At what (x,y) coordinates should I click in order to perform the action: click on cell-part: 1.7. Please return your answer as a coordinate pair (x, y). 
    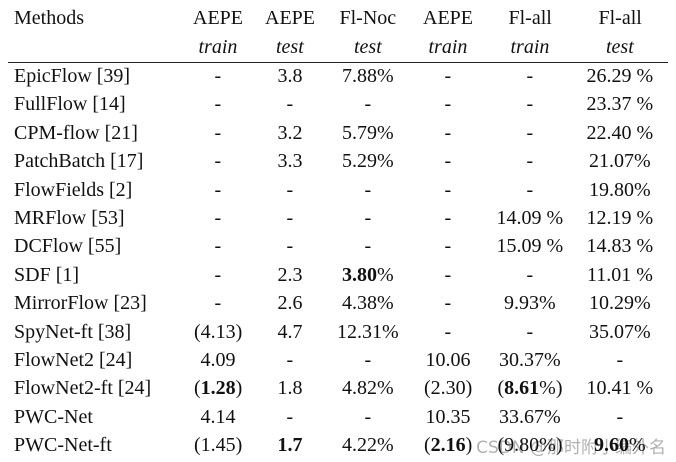
    Looking at the image, I should click on (290, 445).